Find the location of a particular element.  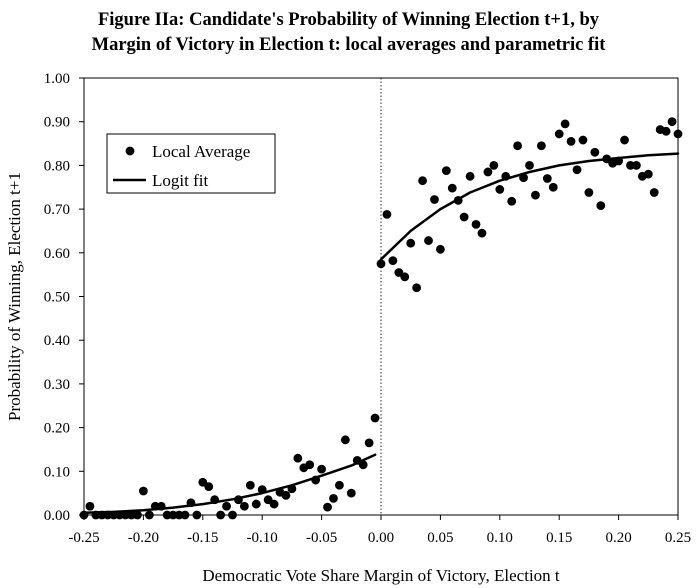

y-axis-label: Probability of Winning, Election t+1 is located at coordinates (14, 296).